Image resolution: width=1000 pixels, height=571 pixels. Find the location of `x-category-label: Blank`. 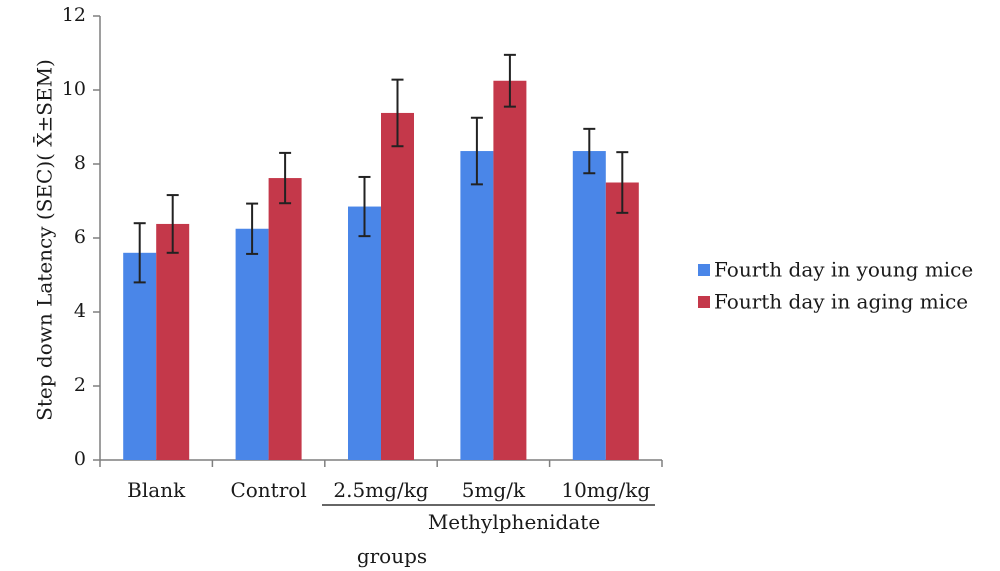

x-category-label: Blank is located at coordinates (156, 490).